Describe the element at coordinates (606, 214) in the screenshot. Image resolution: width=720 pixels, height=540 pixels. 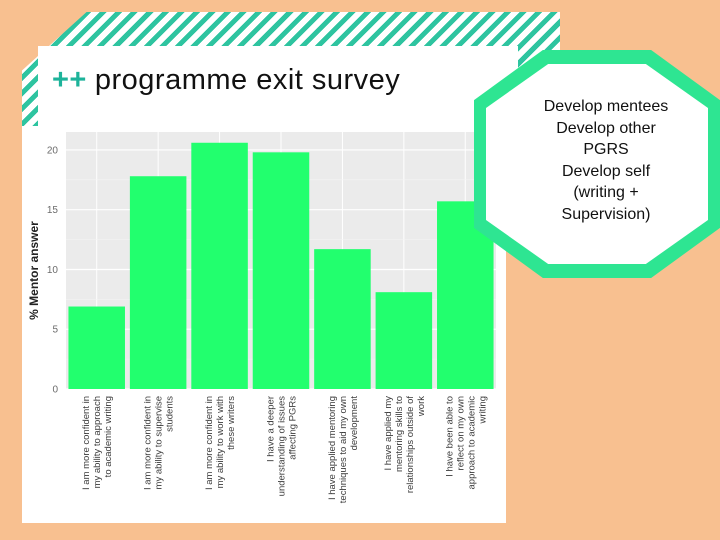
I see `callout-line: Supervision)` at that location.